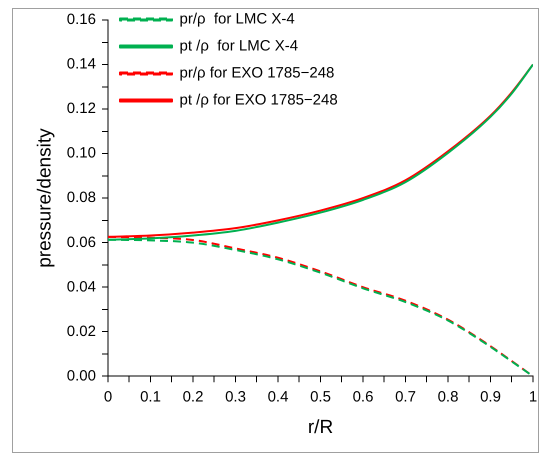 The image size is (555, 465). Describe the element at coordinates (81, 109) in the screenshot. I see `y-tick-label: 0.12` at that location.